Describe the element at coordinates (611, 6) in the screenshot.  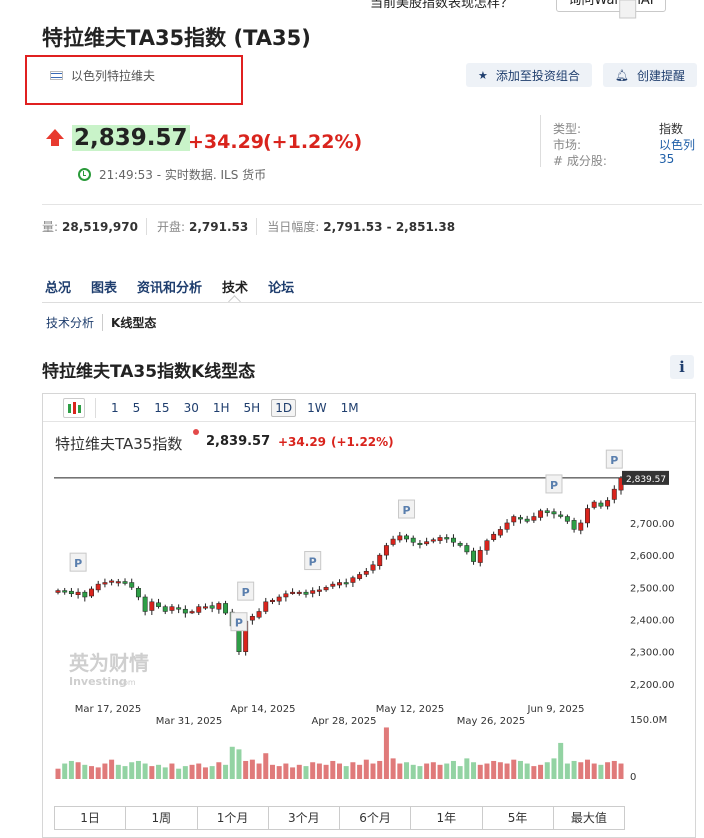
I see `ask-warrenai-button: 询问WarrenAI` at that location.